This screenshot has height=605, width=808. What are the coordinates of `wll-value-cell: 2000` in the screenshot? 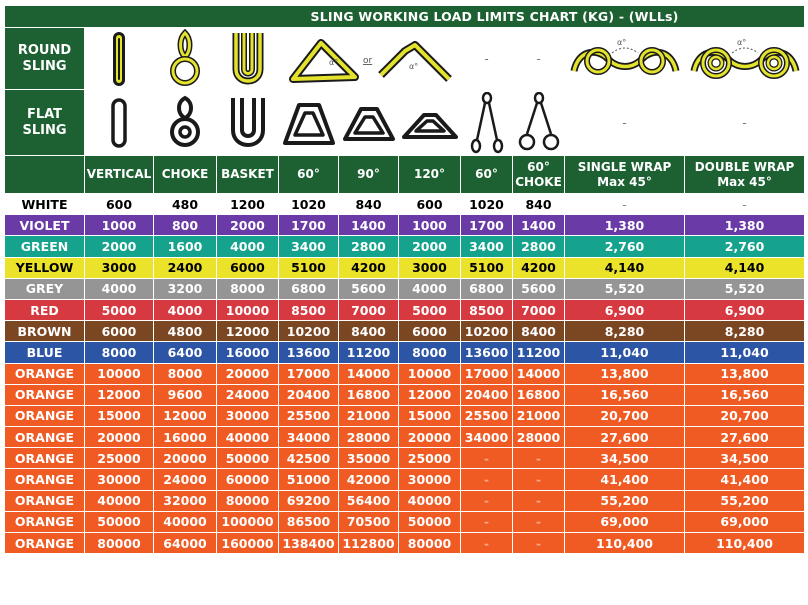 It's located at (119, 246).